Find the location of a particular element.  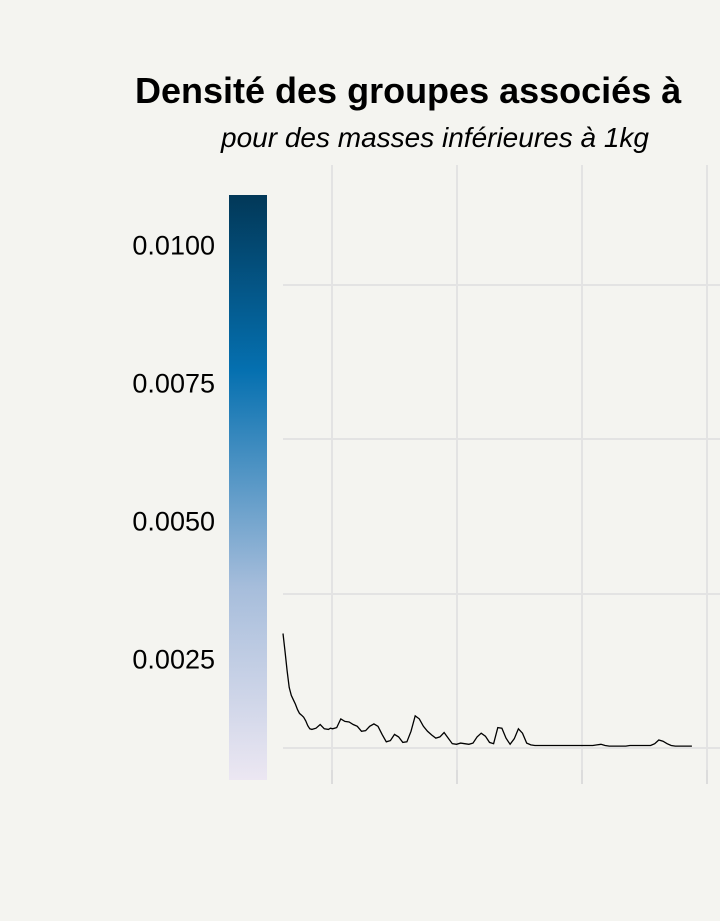

chart-title: Densité des groupes associés à is located at coordinates (408, 90).